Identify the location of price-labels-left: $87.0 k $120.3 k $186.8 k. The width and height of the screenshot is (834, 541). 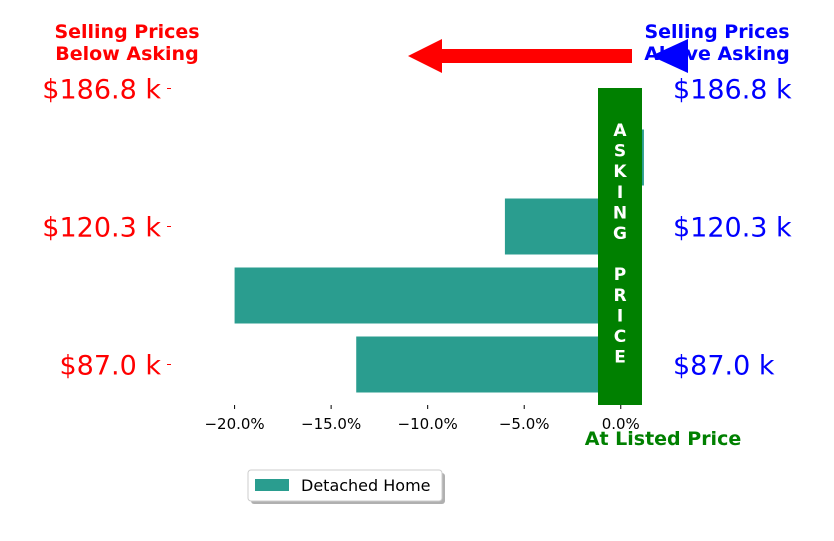
(106, 228).